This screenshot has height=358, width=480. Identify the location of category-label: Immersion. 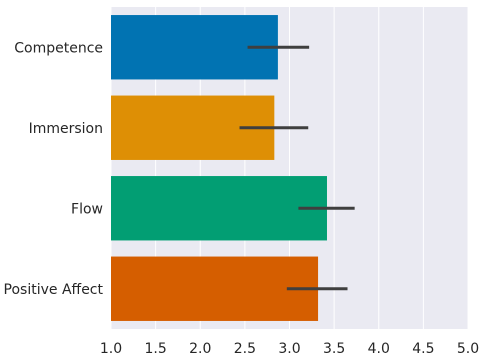
(66, 129).